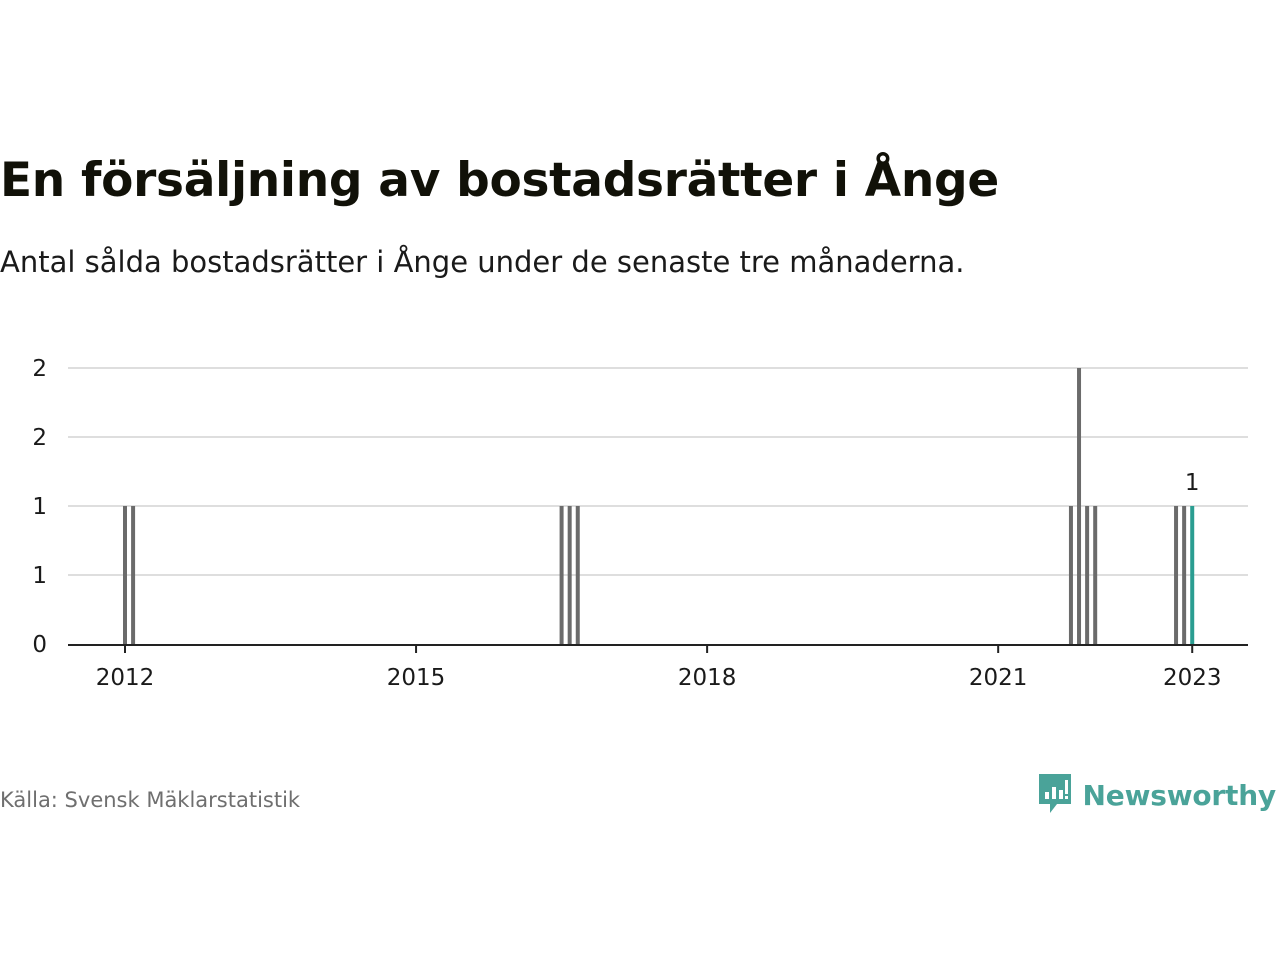 This screenshot has height=960, width=1280. Describe the element at coordinates (1192, 575) in the screenshot. I see `bar-highlight` at that location.